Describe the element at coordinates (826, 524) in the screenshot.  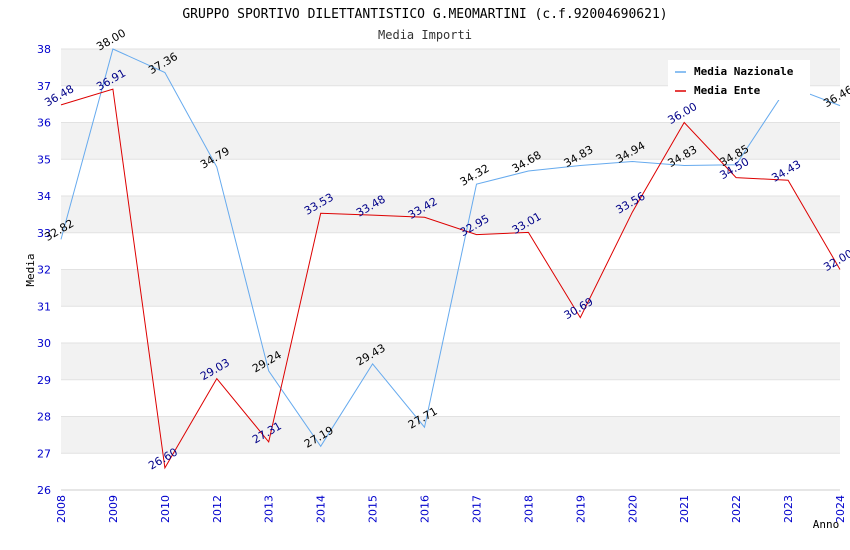
I see `x-axis-label: Anno` at that location.